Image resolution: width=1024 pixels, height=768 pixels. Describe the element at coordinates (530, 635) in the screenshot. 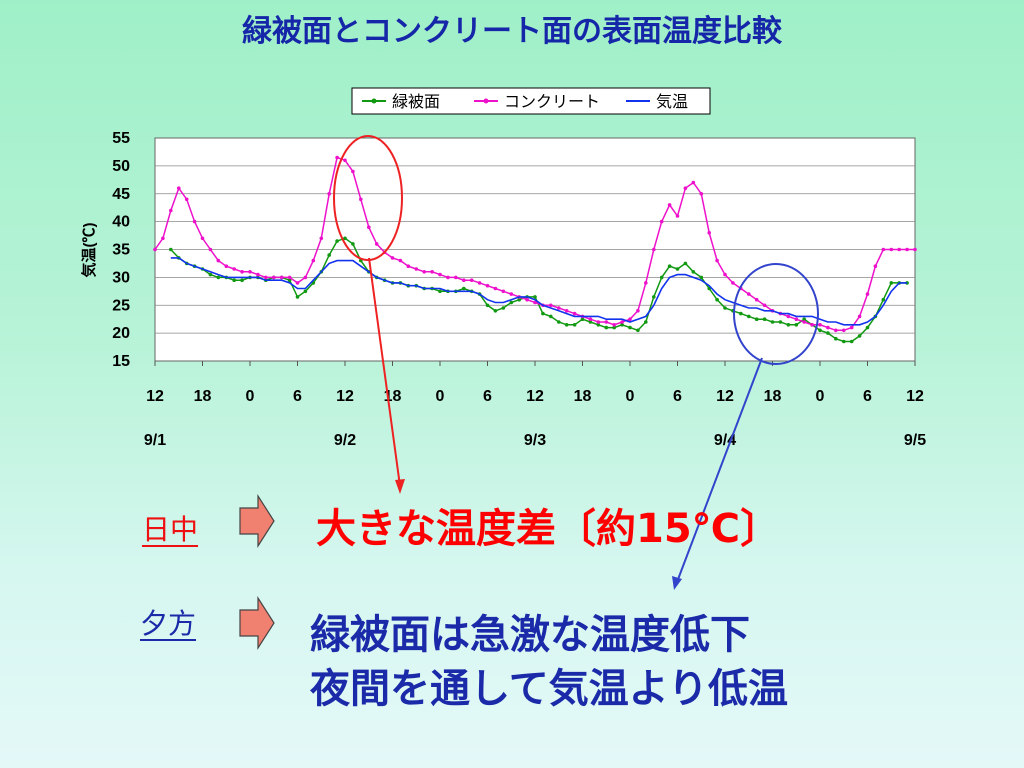

I see `evening-text-line1: 緑被面は急激な温度低下` at that location.